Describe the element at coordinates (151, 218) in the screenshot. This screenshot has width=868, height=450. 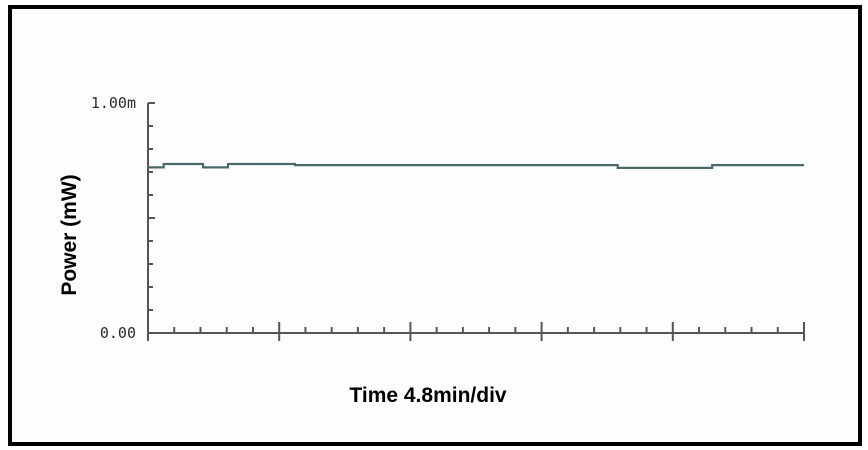
I see `y-axis` at that location.